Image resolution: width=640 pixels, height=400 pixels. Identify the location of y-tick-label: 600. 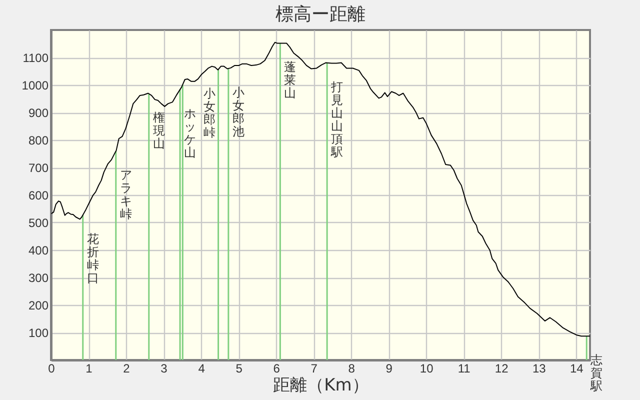
(38, 195).